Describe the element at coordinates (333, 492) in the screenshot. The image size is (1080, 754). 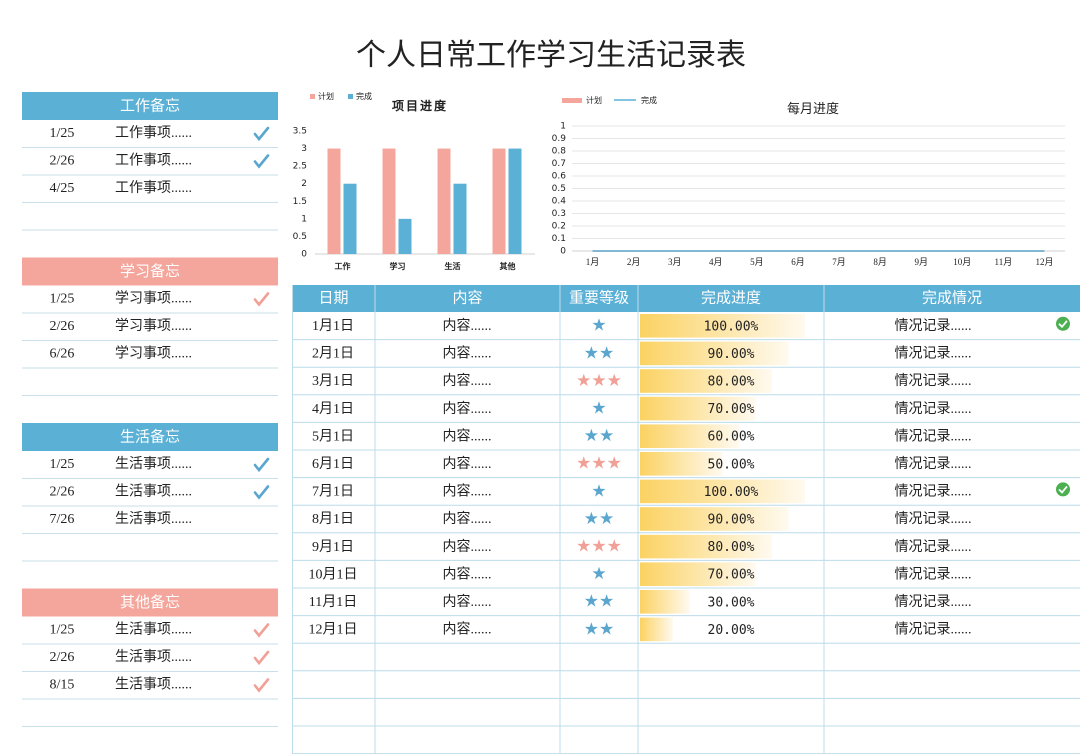
I see `date-cell: 7月1日` at that location.